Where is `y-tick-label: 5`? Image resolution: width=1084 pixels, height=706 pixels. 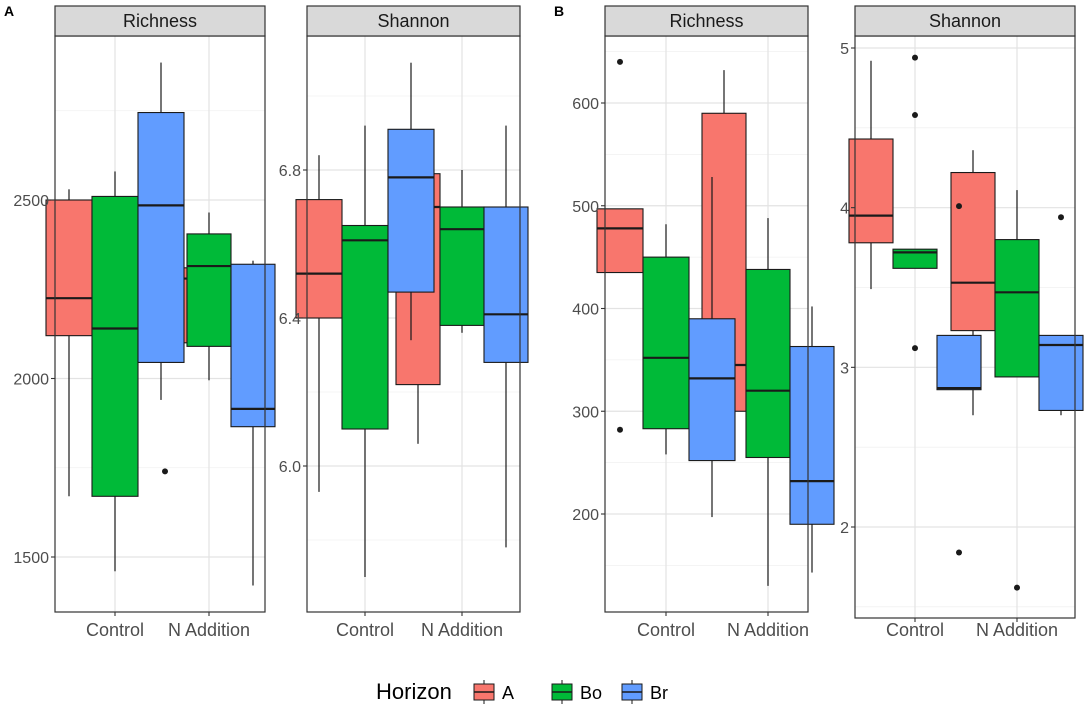 y-tick-label: 5 is located at coordinates (844, 49).